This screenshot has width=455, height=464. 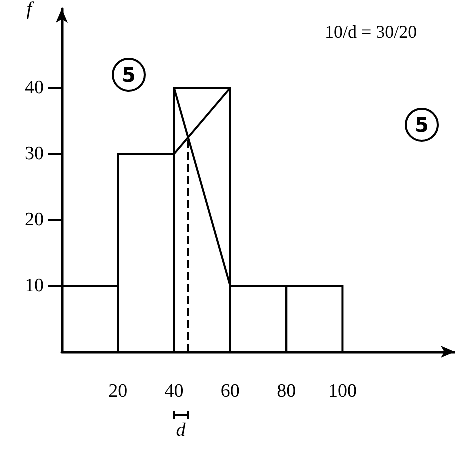 What do you see at coordinates (34, 286) in the screenshot?
I see `y-tick-label: 10` at bounding box center [34, 286].